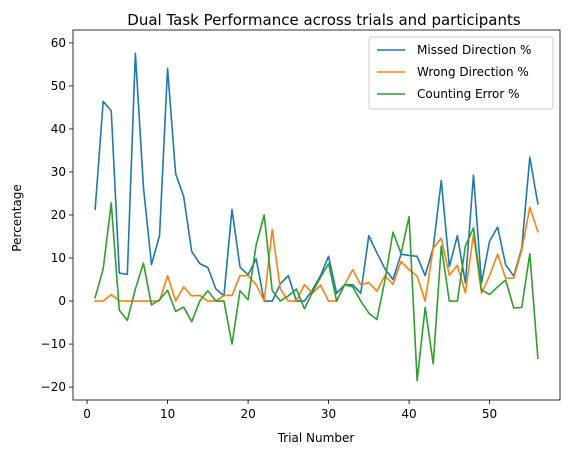  I want to click on y-axis-label: Percentage, so click(17, 218).